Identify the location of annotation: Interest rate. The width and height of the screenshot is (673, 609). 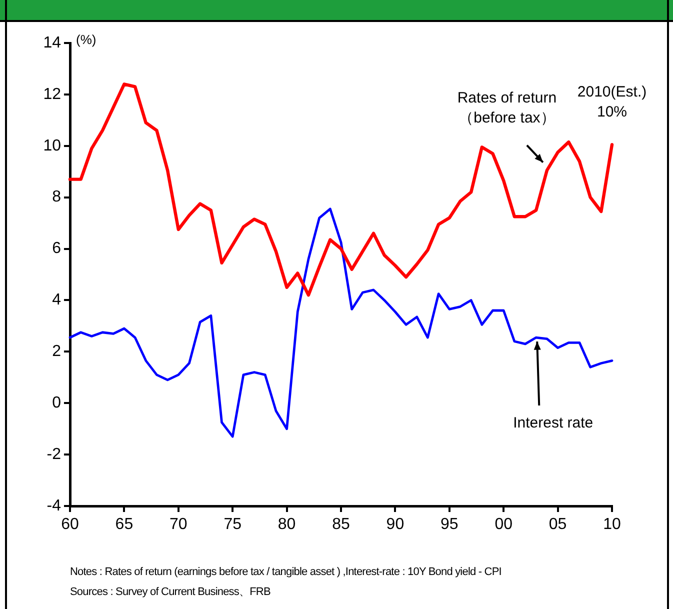
(553, 423).